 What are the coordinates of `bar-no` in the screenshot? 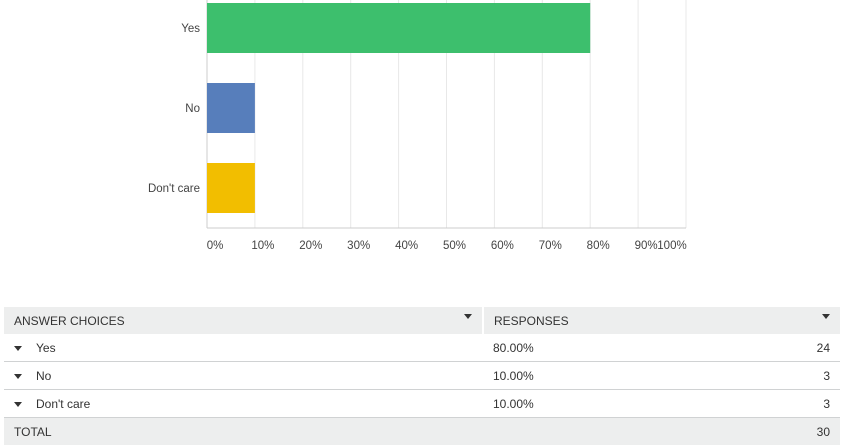 It's located at (231, 108).